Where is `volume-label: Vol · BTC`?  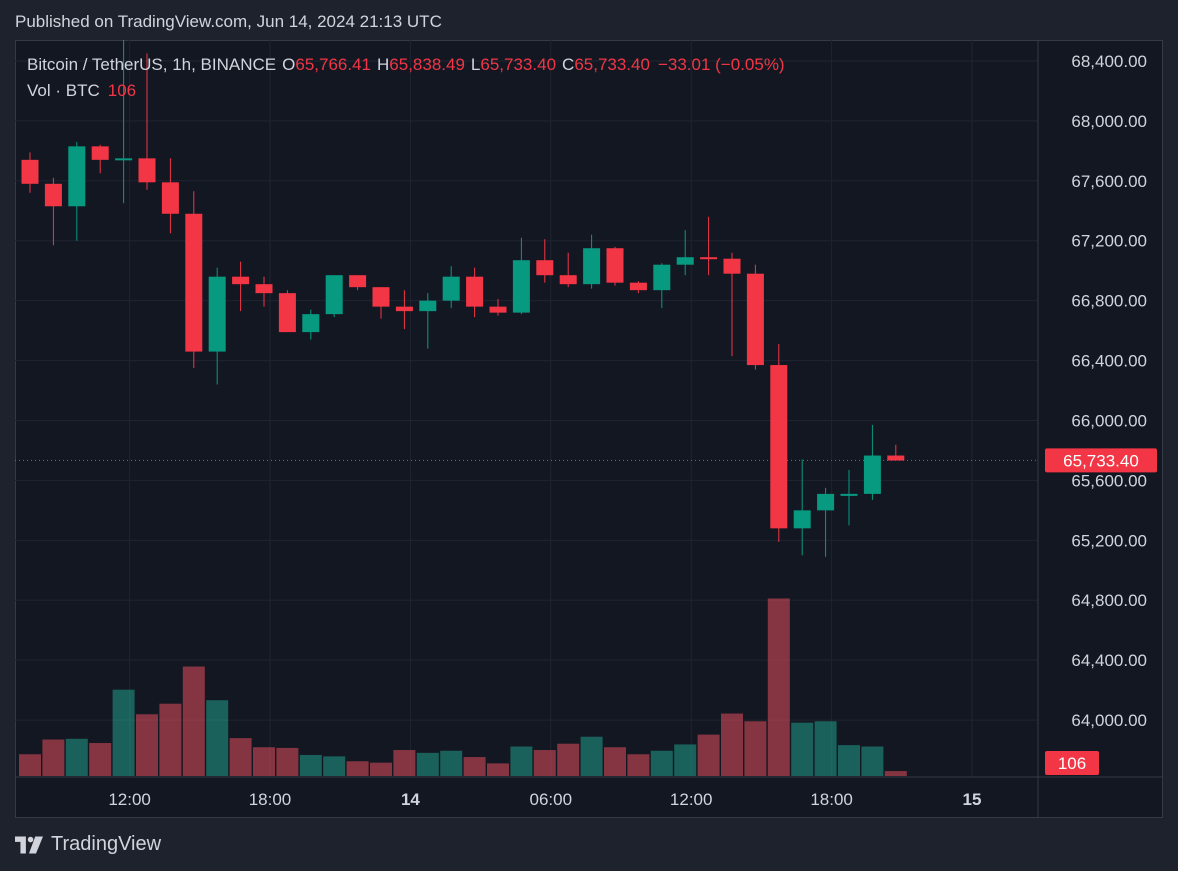
volume-label: Vol · BTC is located at coordinates (63, 90).